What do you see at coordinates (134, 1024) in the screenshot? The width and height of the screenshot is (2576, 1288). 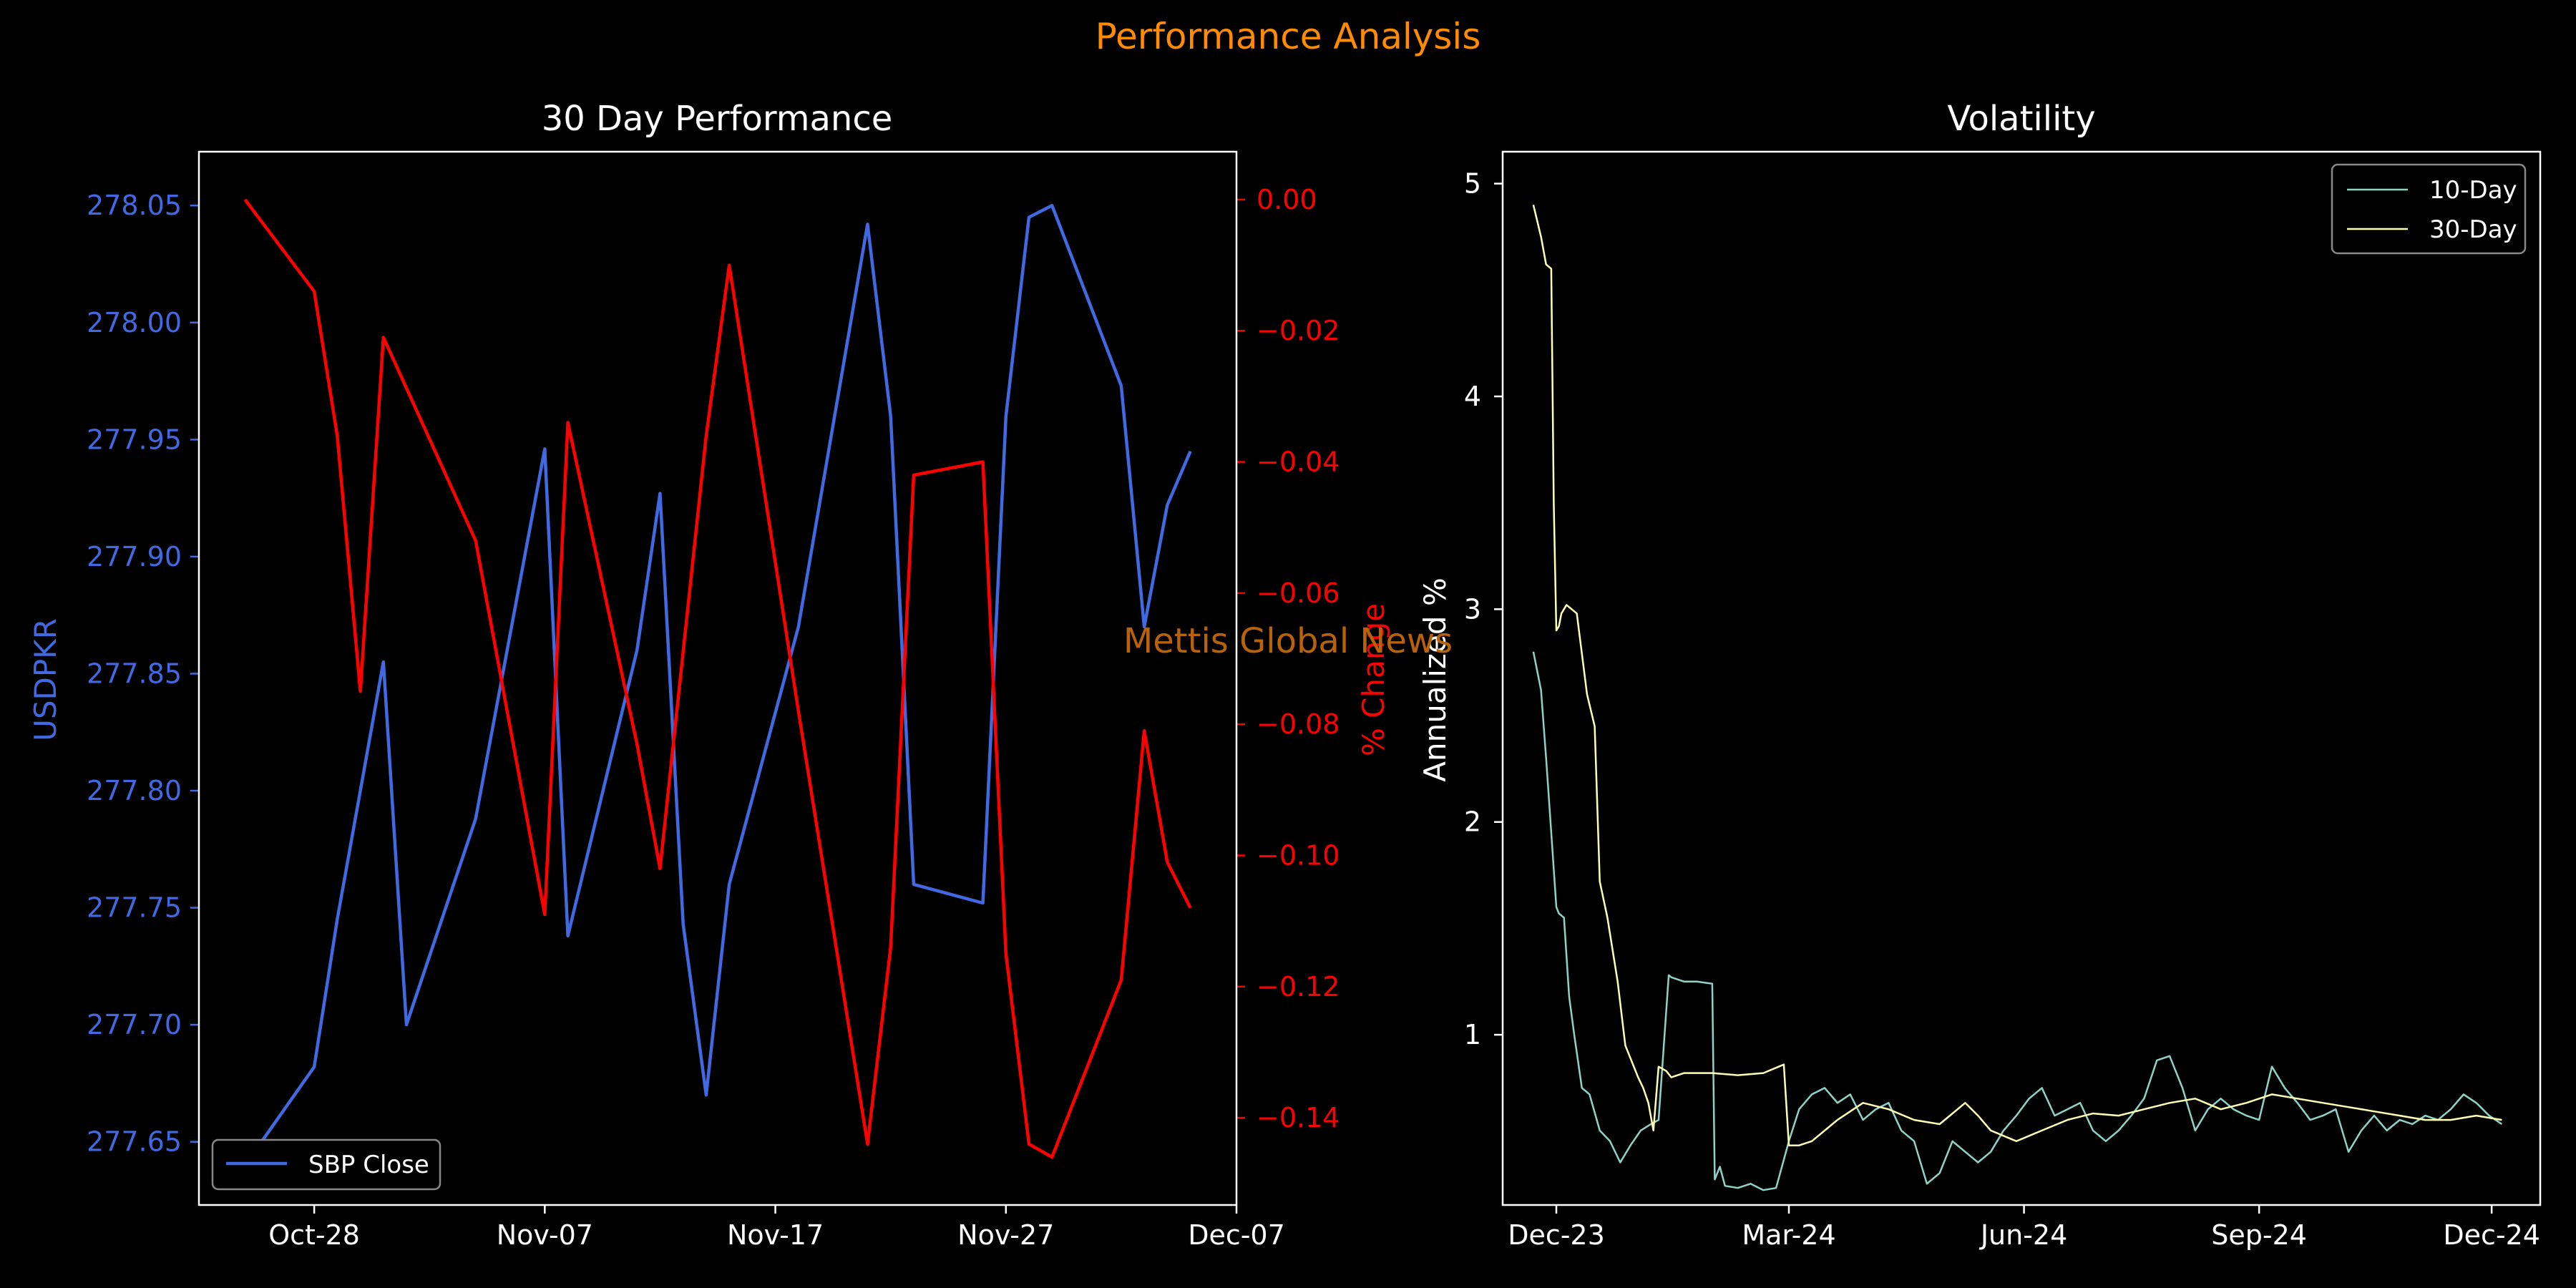 I see `left-y-tick-label: 277.70` at bounding box center [134, 1024].